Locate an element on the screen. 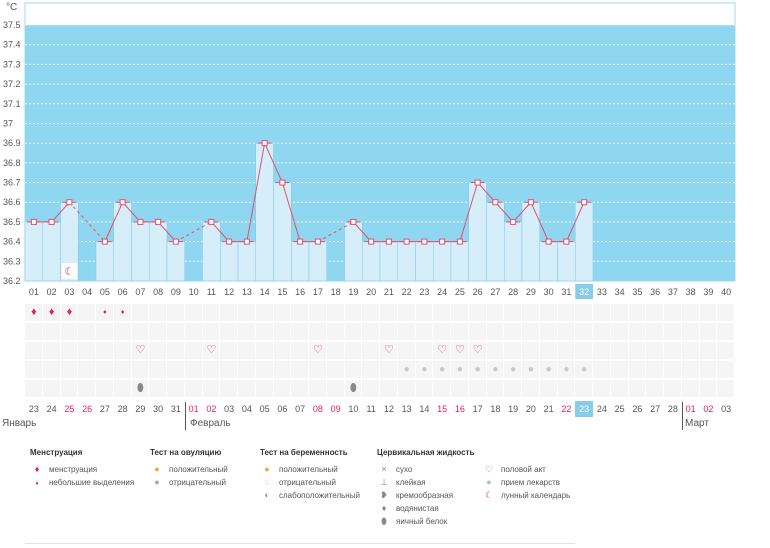 This screenshot has height=548, width=770. calendar-date: 16 is located at coordinates (459, 409).